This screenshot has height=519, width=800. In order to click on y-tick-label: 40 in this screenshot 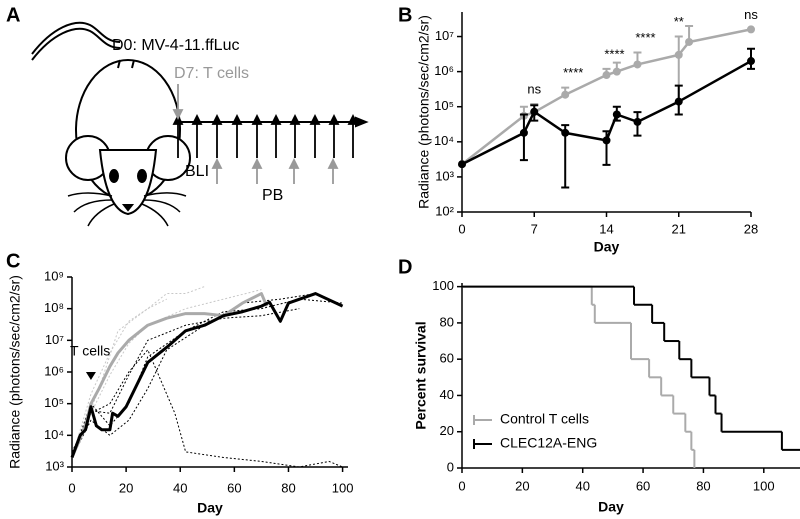, I will do `click(447, 394)`.